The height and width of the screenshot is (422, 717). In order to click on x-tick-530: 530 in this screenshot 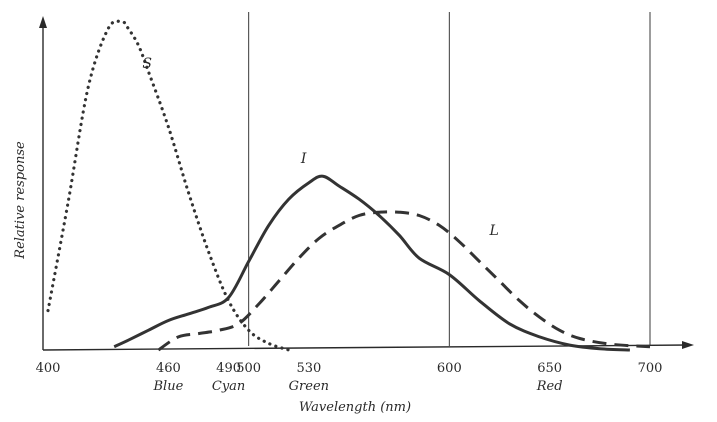, I will do `click(308, 368)`.